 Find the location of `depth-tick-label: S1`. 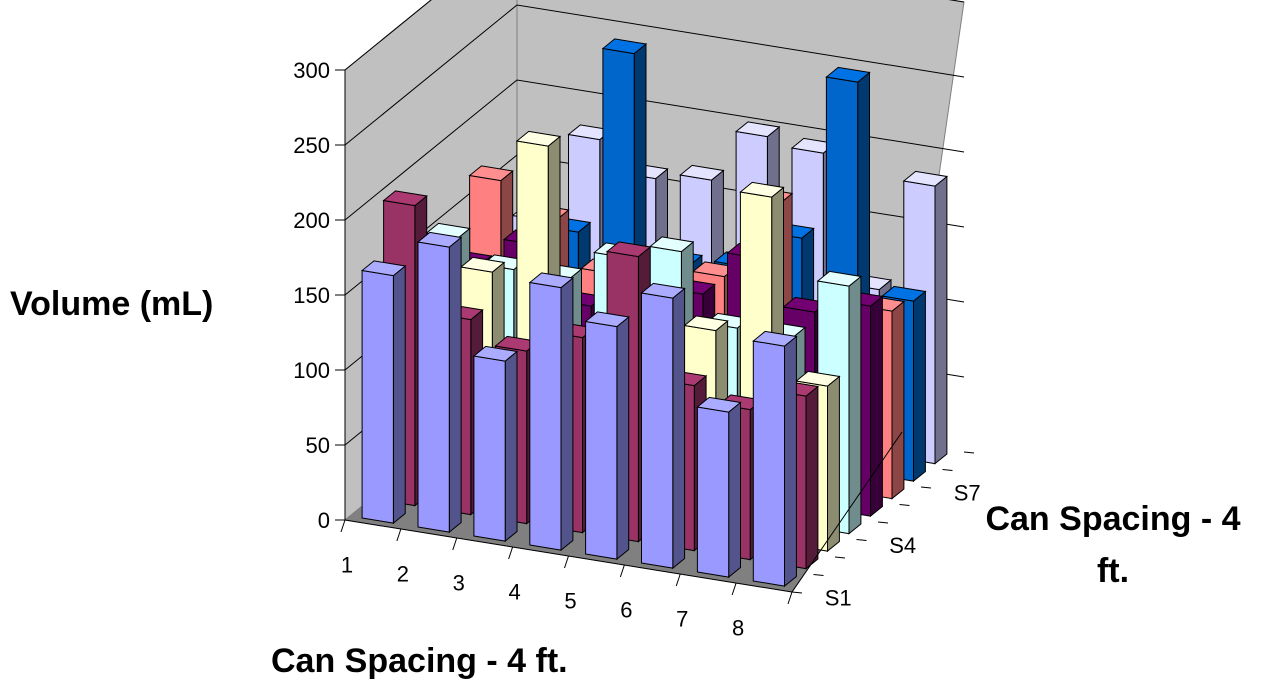

depth-tick-label: S1 is located at coordinates (838, 597).